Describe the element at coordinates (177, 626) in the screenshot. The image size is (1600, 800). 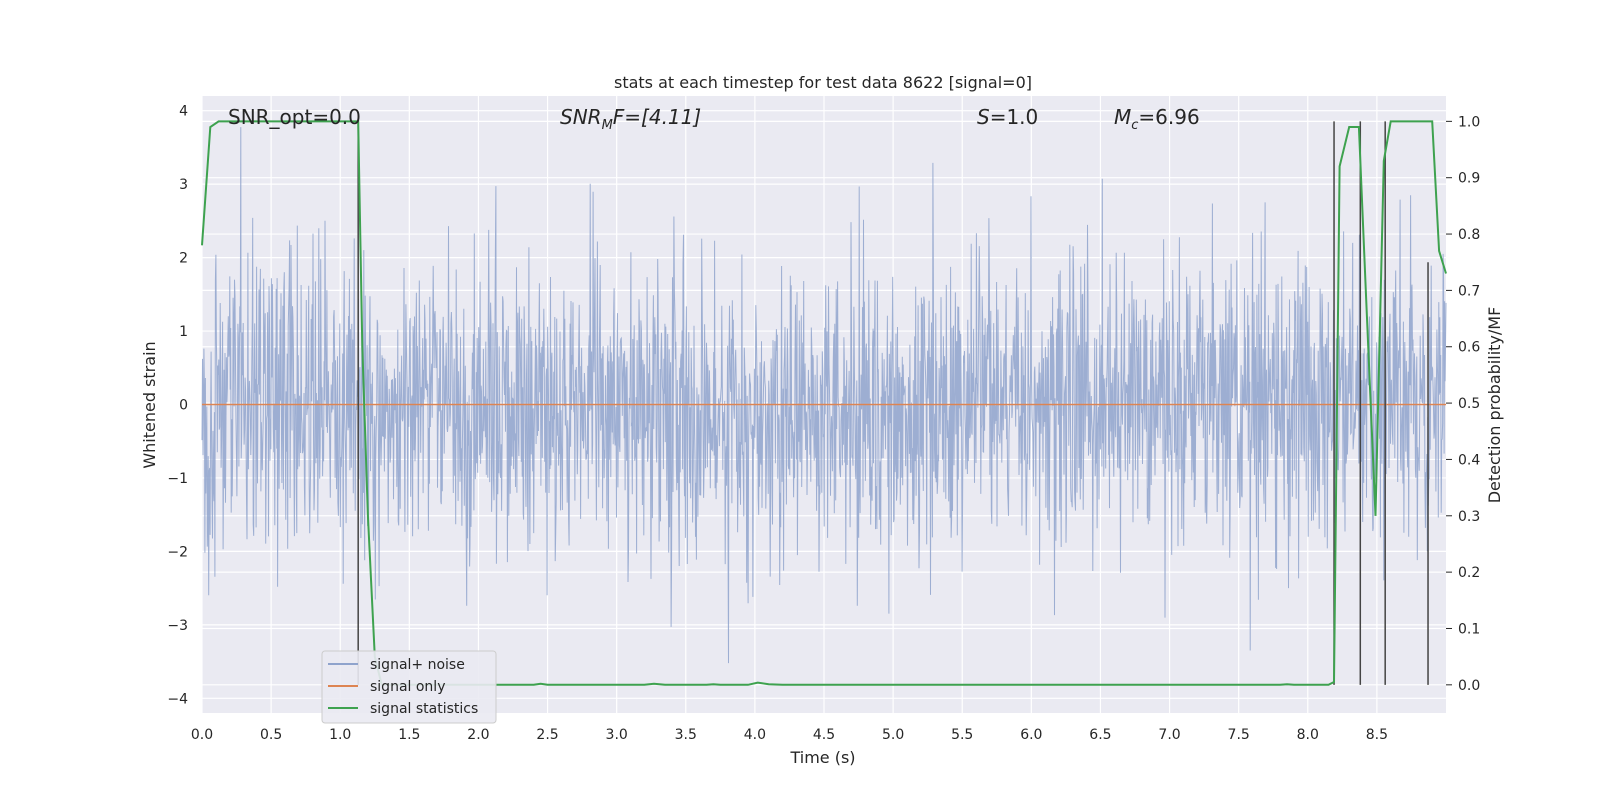
I see `y-tick-label: −3` at that location.